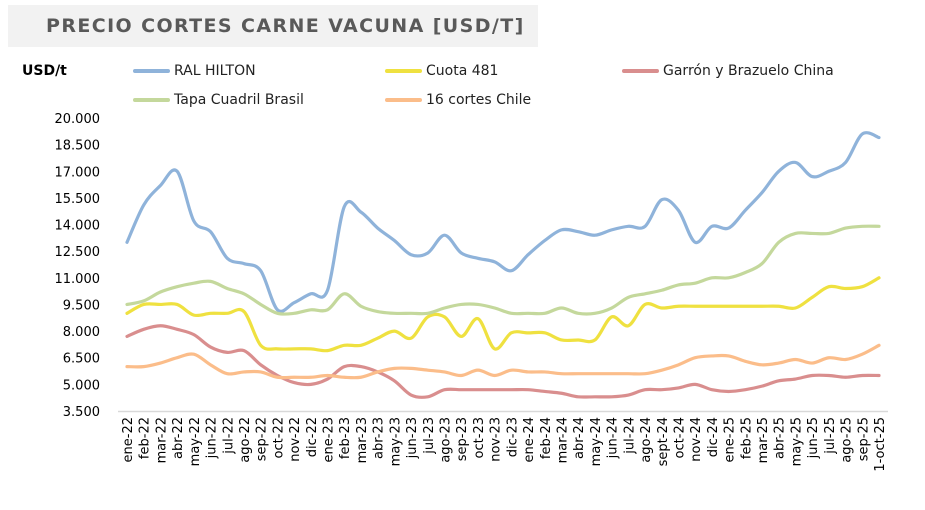  What do you see at coordinates (462, 71) in the screenshot?
I see `legend-label: Cuota 481` at bounding box center [462, 71].